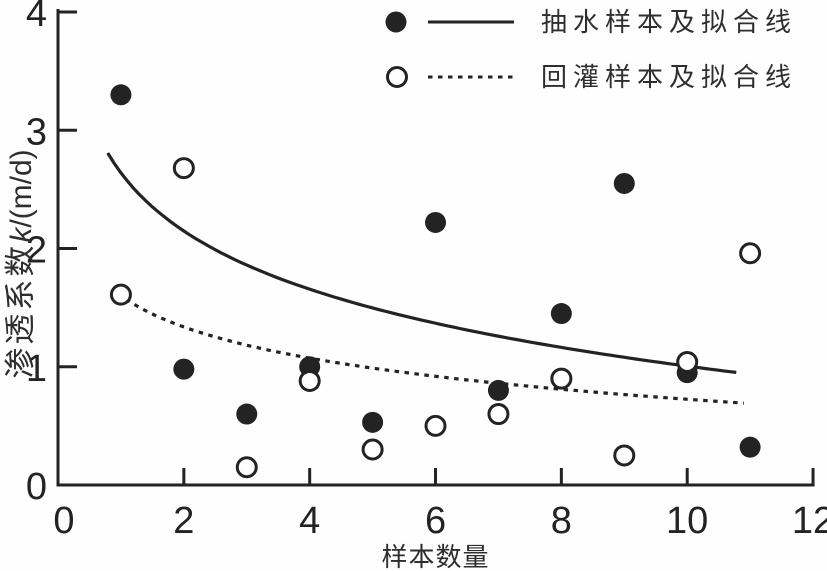 Image resolution: width=827 pixels, height=571 pixels. I want to click on y-axis-label: 渗透系数k/(m/d), so click(20, 263).